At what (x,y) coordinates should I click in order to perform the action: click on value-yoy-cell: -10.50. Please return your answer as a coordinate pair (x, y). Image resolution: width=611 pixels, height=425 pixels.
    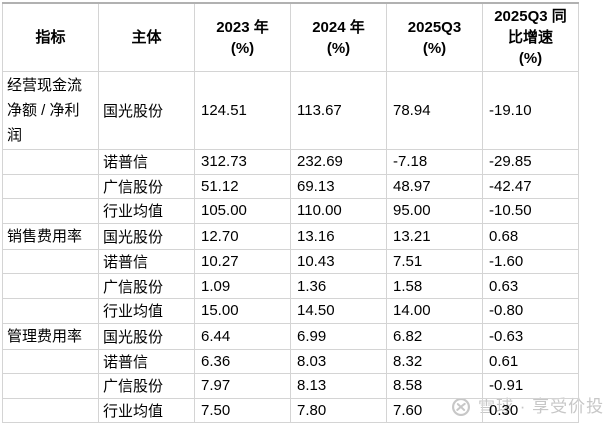
    Looking at the image, I should click on (530, 211).